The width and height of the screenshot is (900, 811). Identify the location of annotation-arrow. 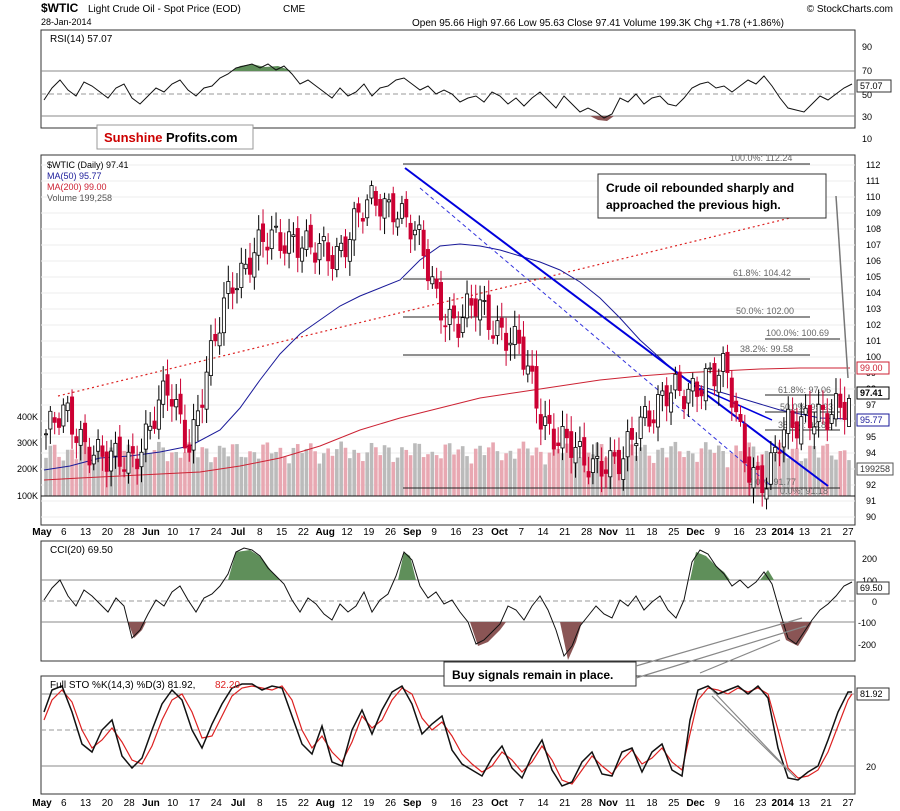
(842, 287).